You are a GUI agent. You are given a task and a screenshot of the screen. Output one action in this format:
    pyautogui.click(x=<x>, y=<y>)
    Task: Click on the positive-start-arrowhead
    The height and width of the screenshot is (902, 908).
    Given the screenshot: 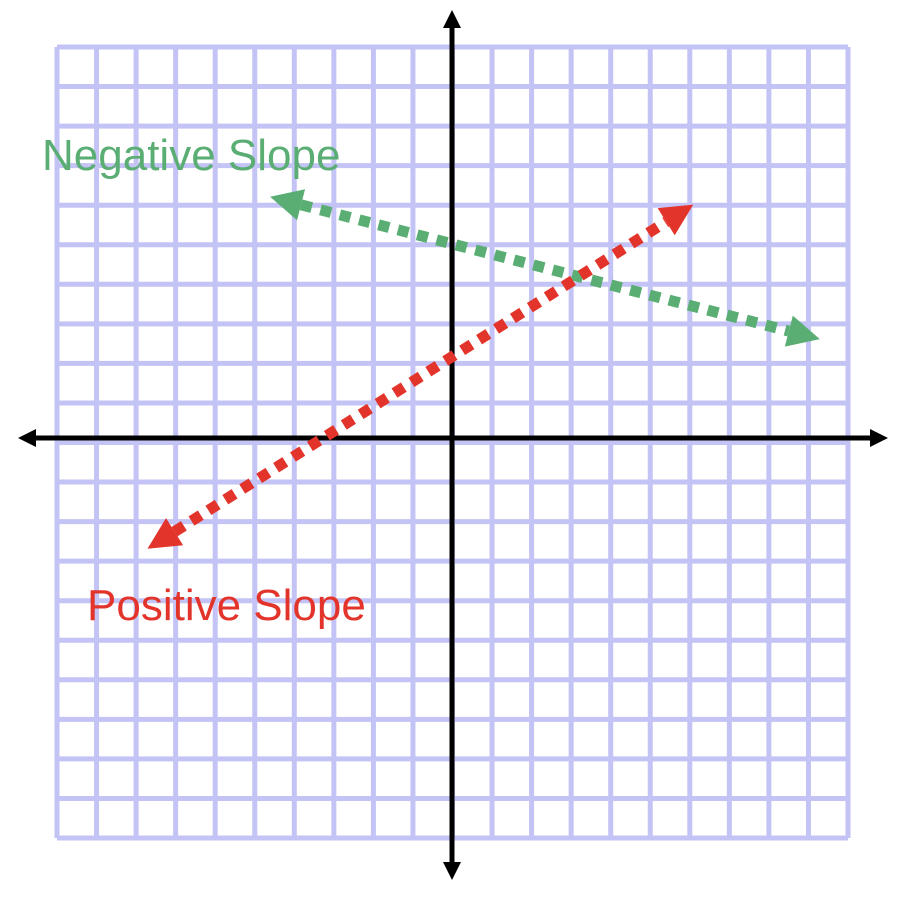 What is the action you would take?
    pyautogui.click(x=165, y=533)
    